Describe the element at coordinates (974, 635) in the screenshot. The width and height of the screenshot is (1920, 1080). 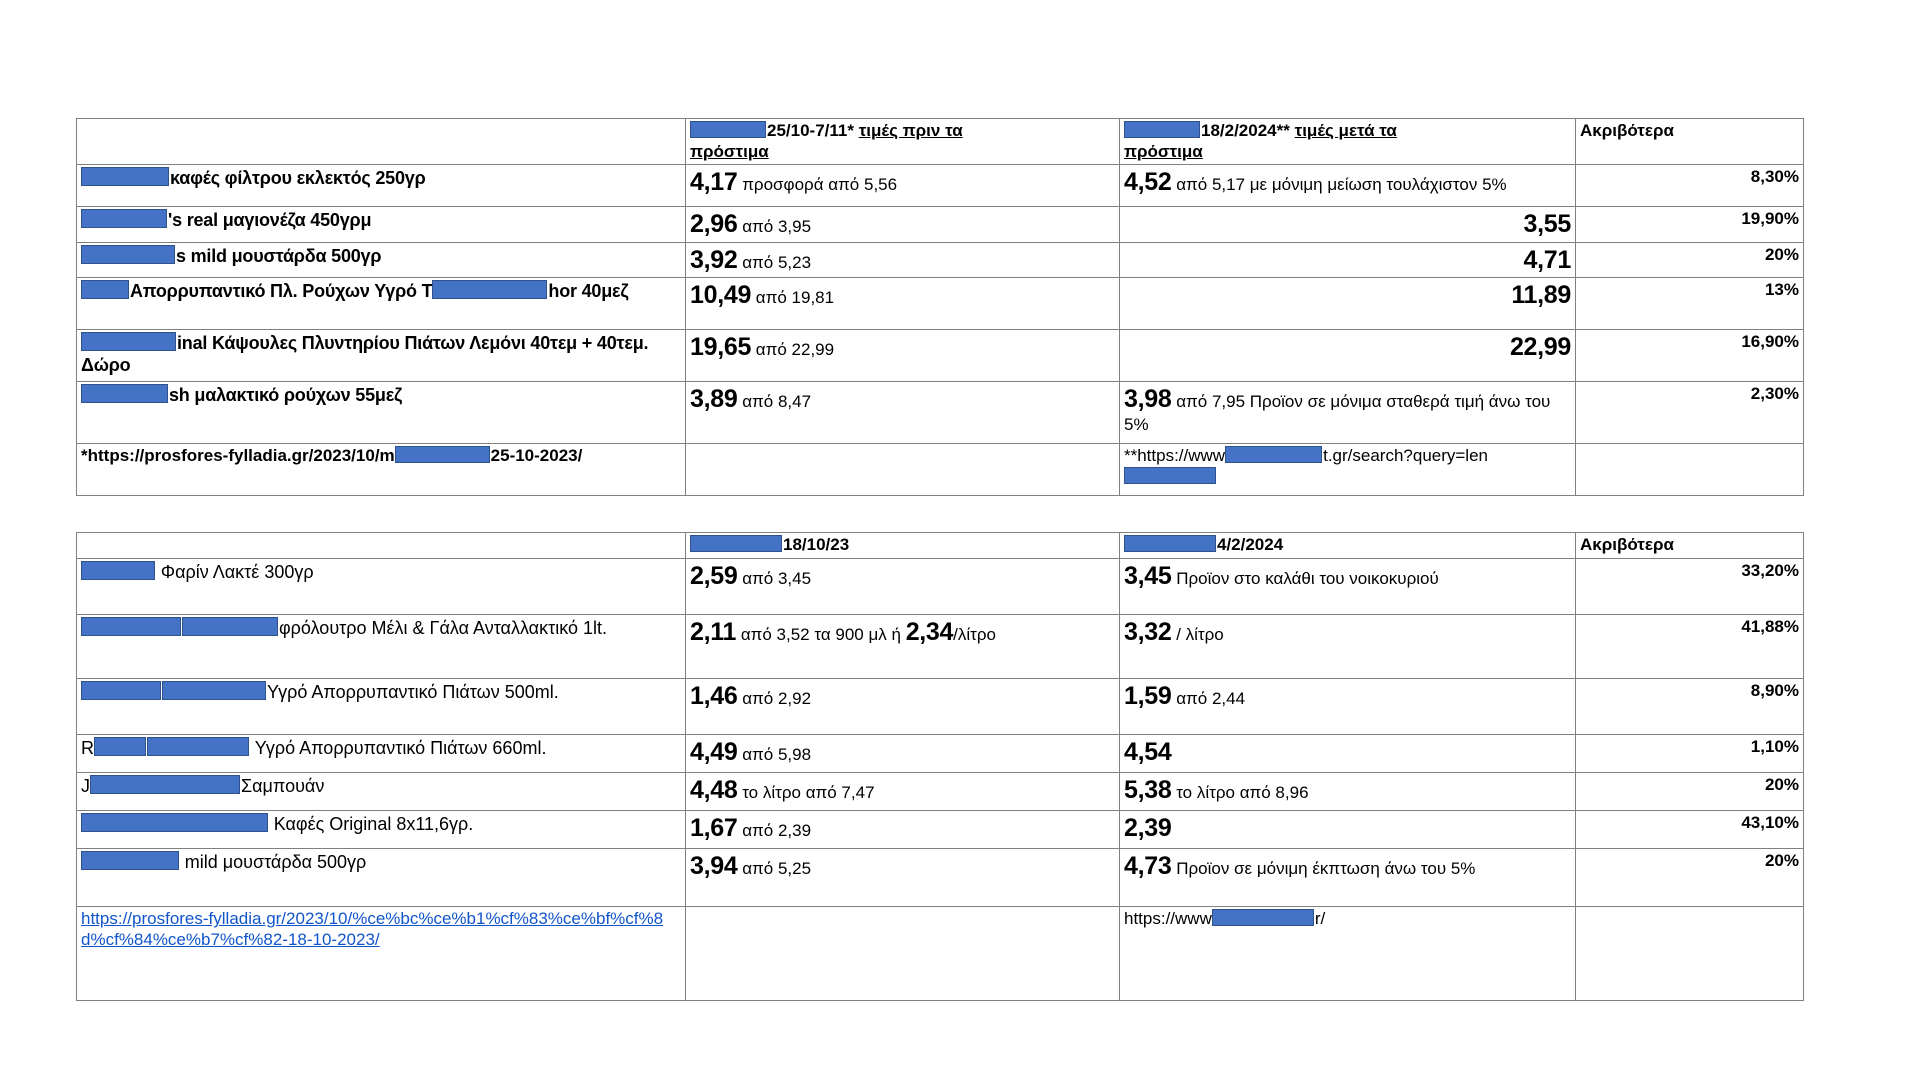
I see `price-note-2: /λίτρο` at that location.